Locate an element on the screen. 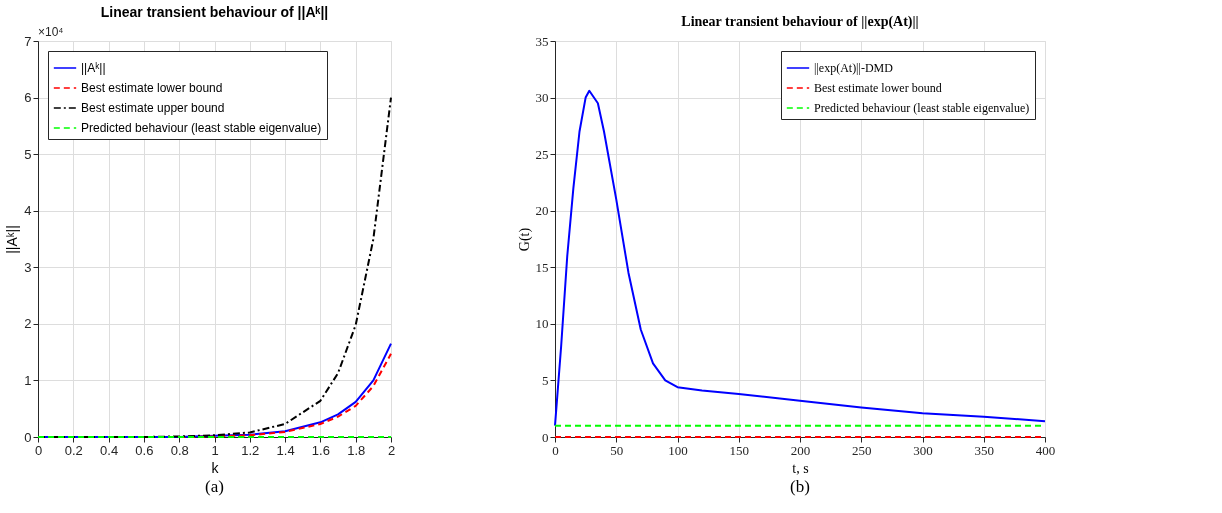 This screenshot has width=1222, height=513. x-tick-label: 100 is located at coordinates (678, 450).